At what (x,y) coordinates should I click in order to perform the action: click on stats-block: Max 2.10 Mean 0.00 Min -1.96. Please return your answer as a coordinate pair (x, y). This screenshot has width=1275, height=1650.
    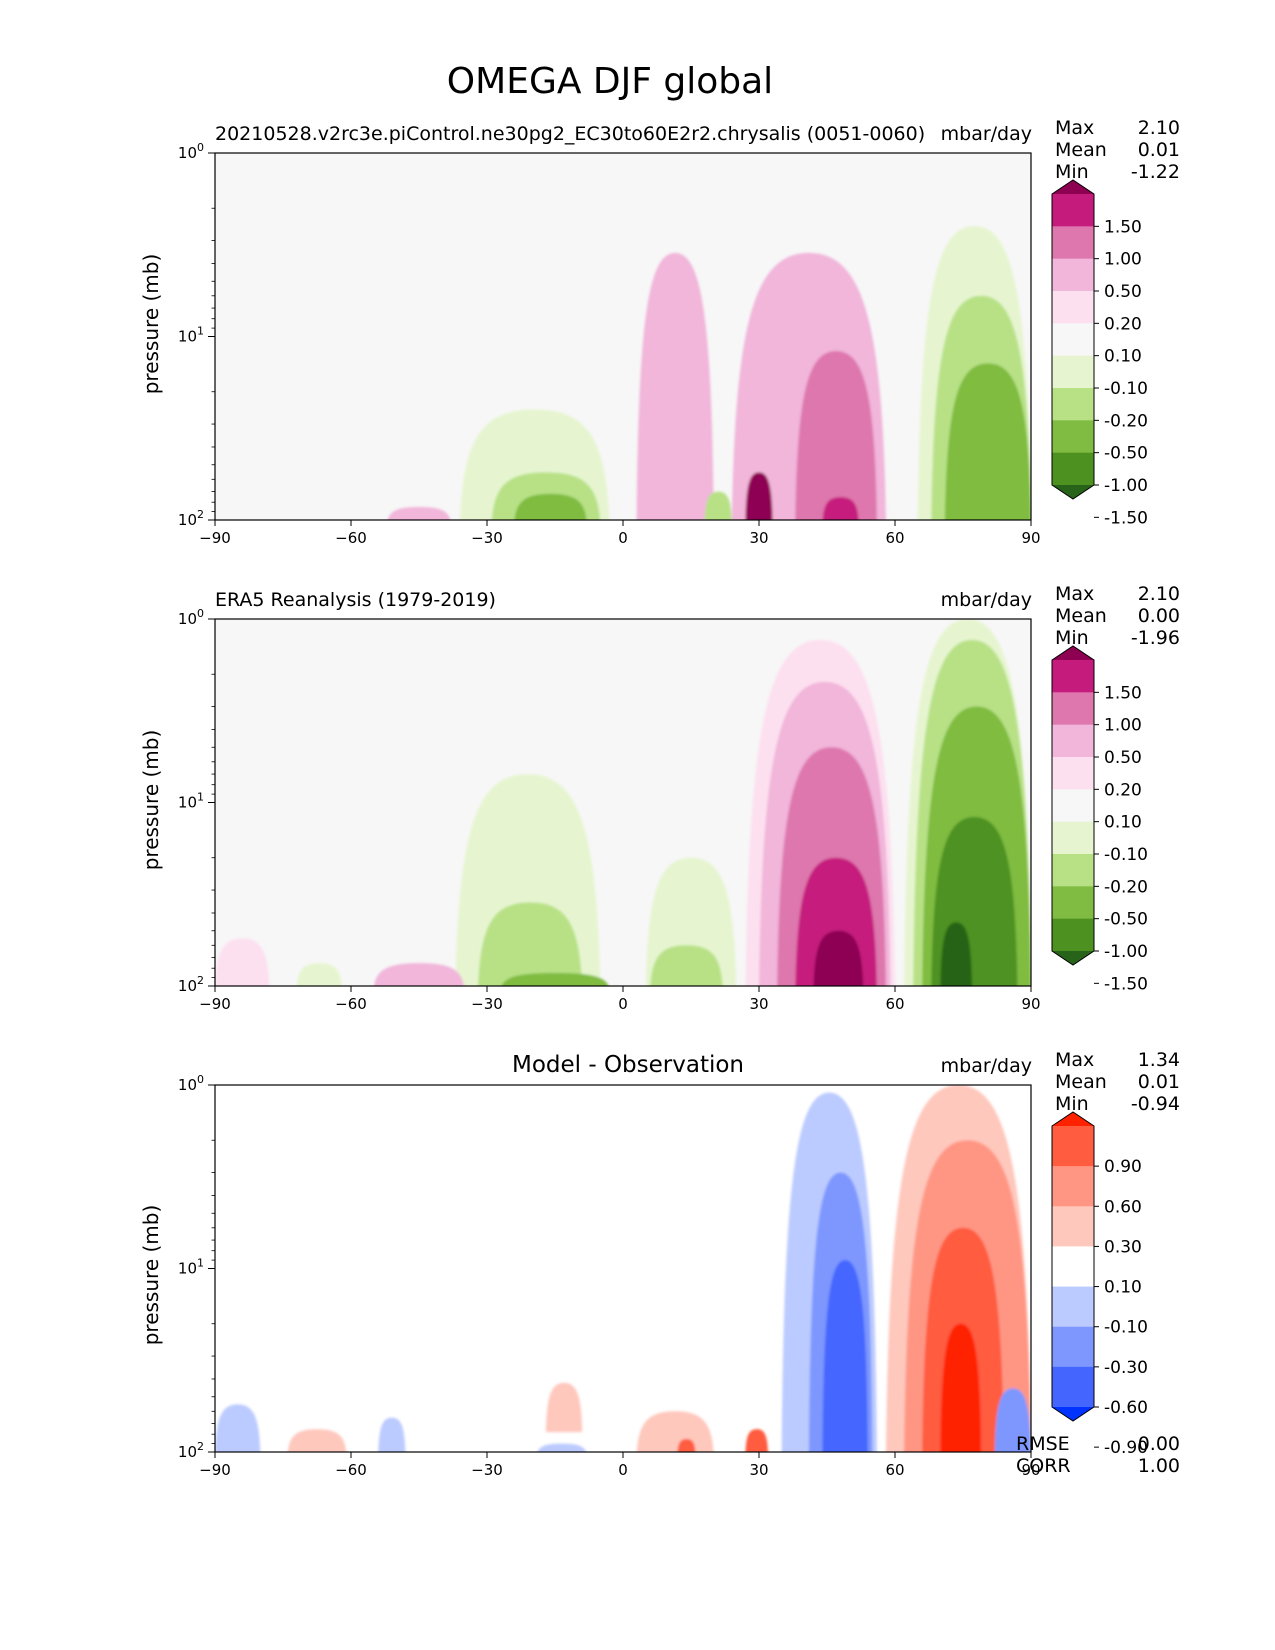
    Looking at the image, I should click on (1117, 616).